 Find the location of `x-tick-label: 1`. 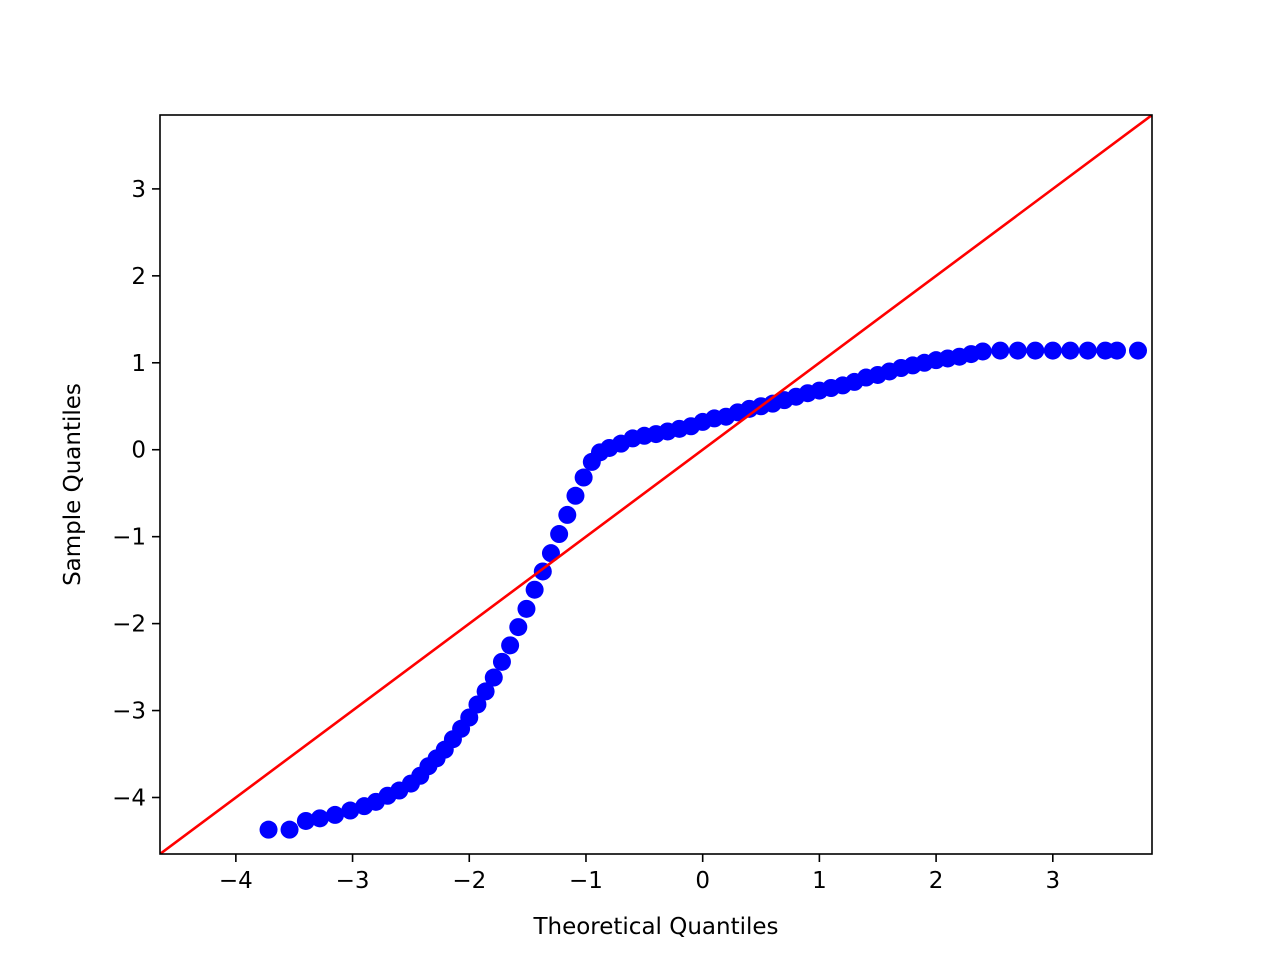

x-tick-label: 1 is located at coordinates (819, 881).